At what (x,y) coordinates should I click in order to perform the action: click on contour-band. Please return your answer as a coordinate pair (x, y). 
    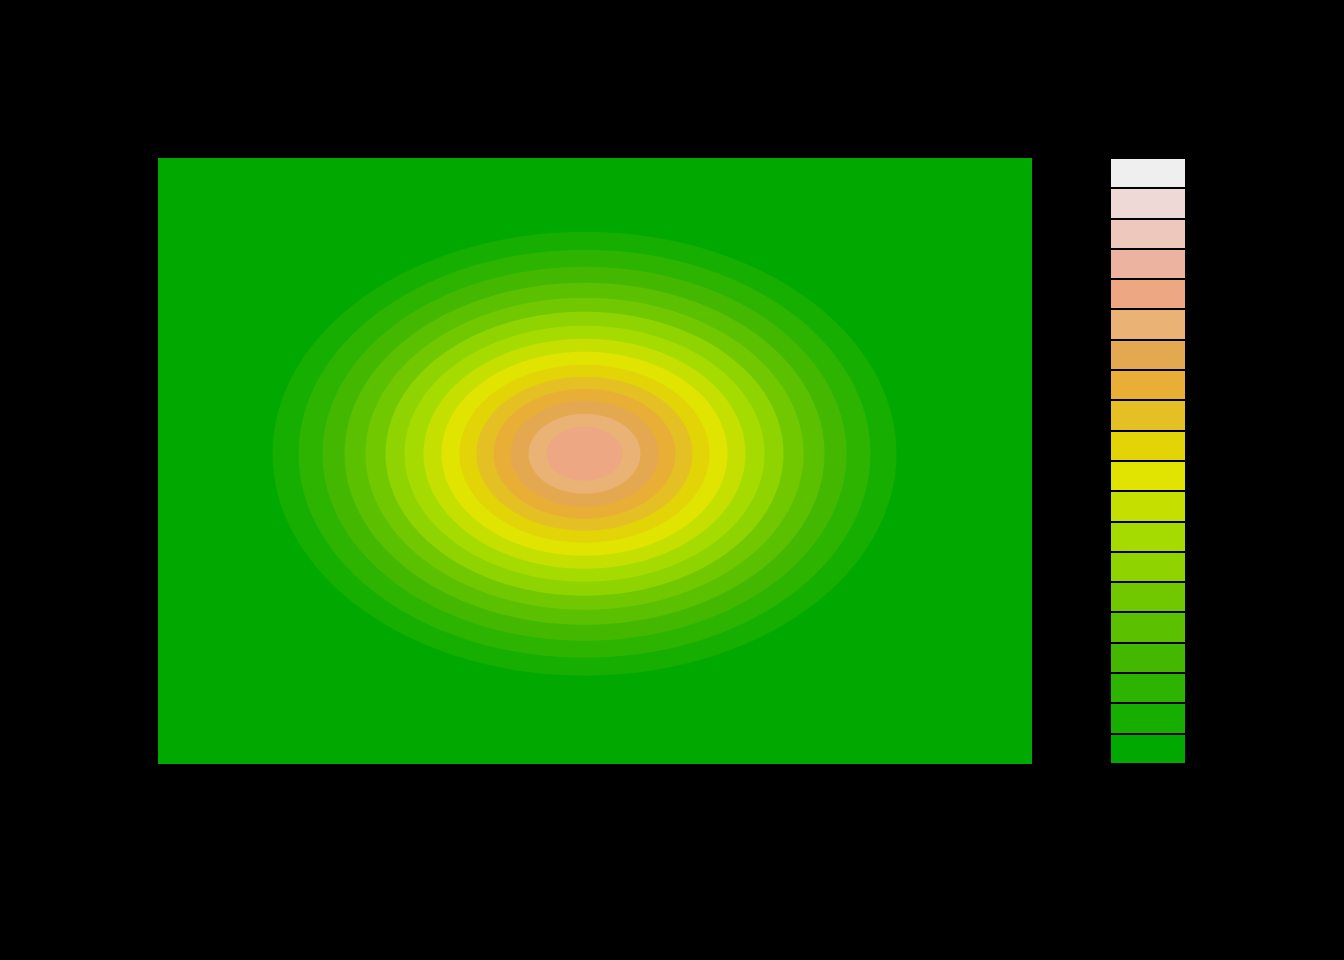
    Looking at the image, I should click on (584, 453).